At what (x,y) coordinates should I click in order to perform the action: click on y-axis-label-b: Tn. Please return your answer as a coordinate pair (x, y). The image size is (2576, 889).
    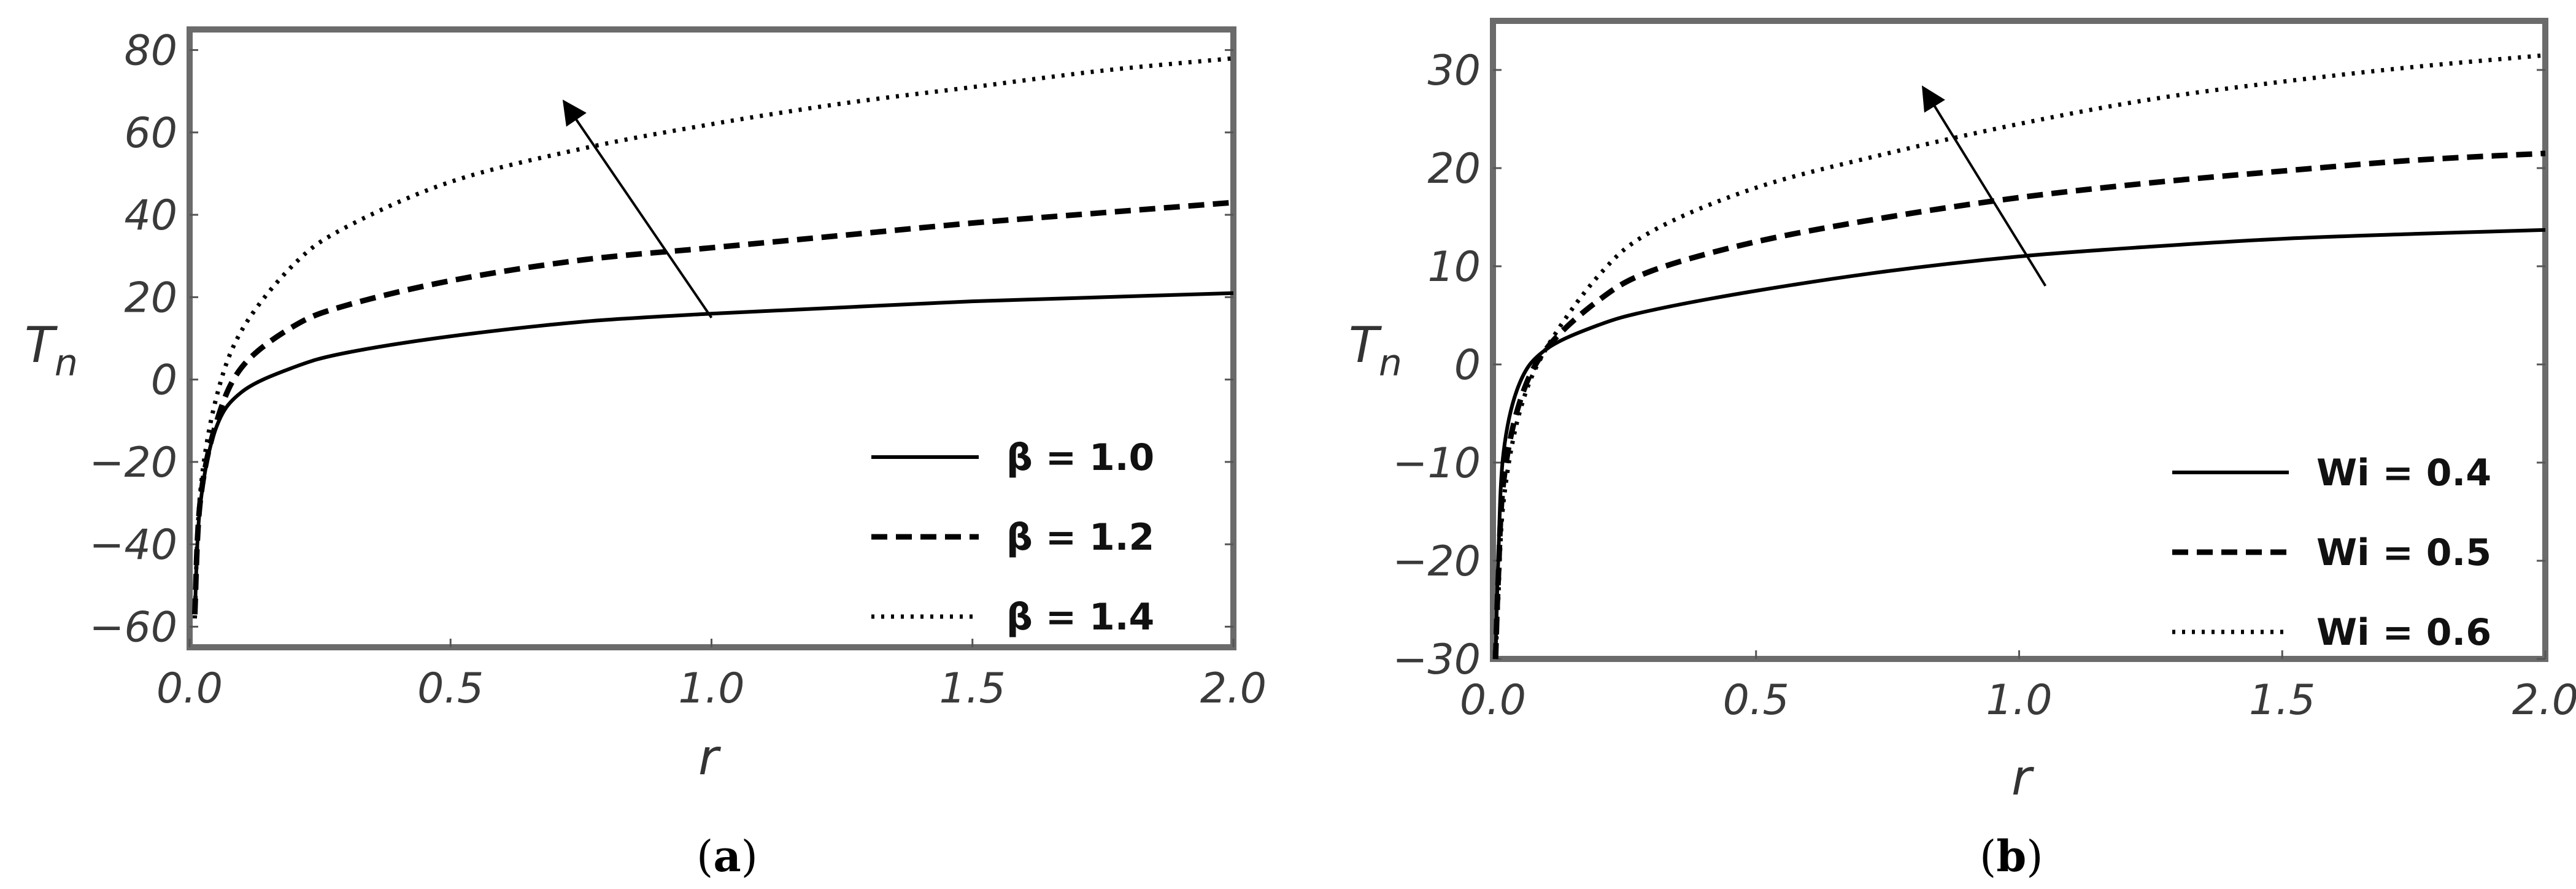
    Looking at the image, I should click on (1375, 351).